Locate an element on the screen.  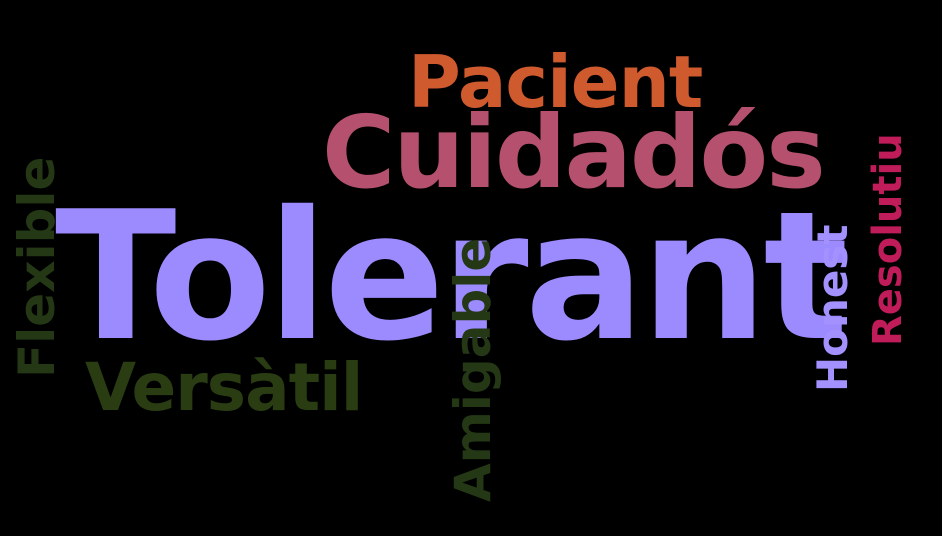
word-versatil: Versàtil is located at coordinates (224, 387).